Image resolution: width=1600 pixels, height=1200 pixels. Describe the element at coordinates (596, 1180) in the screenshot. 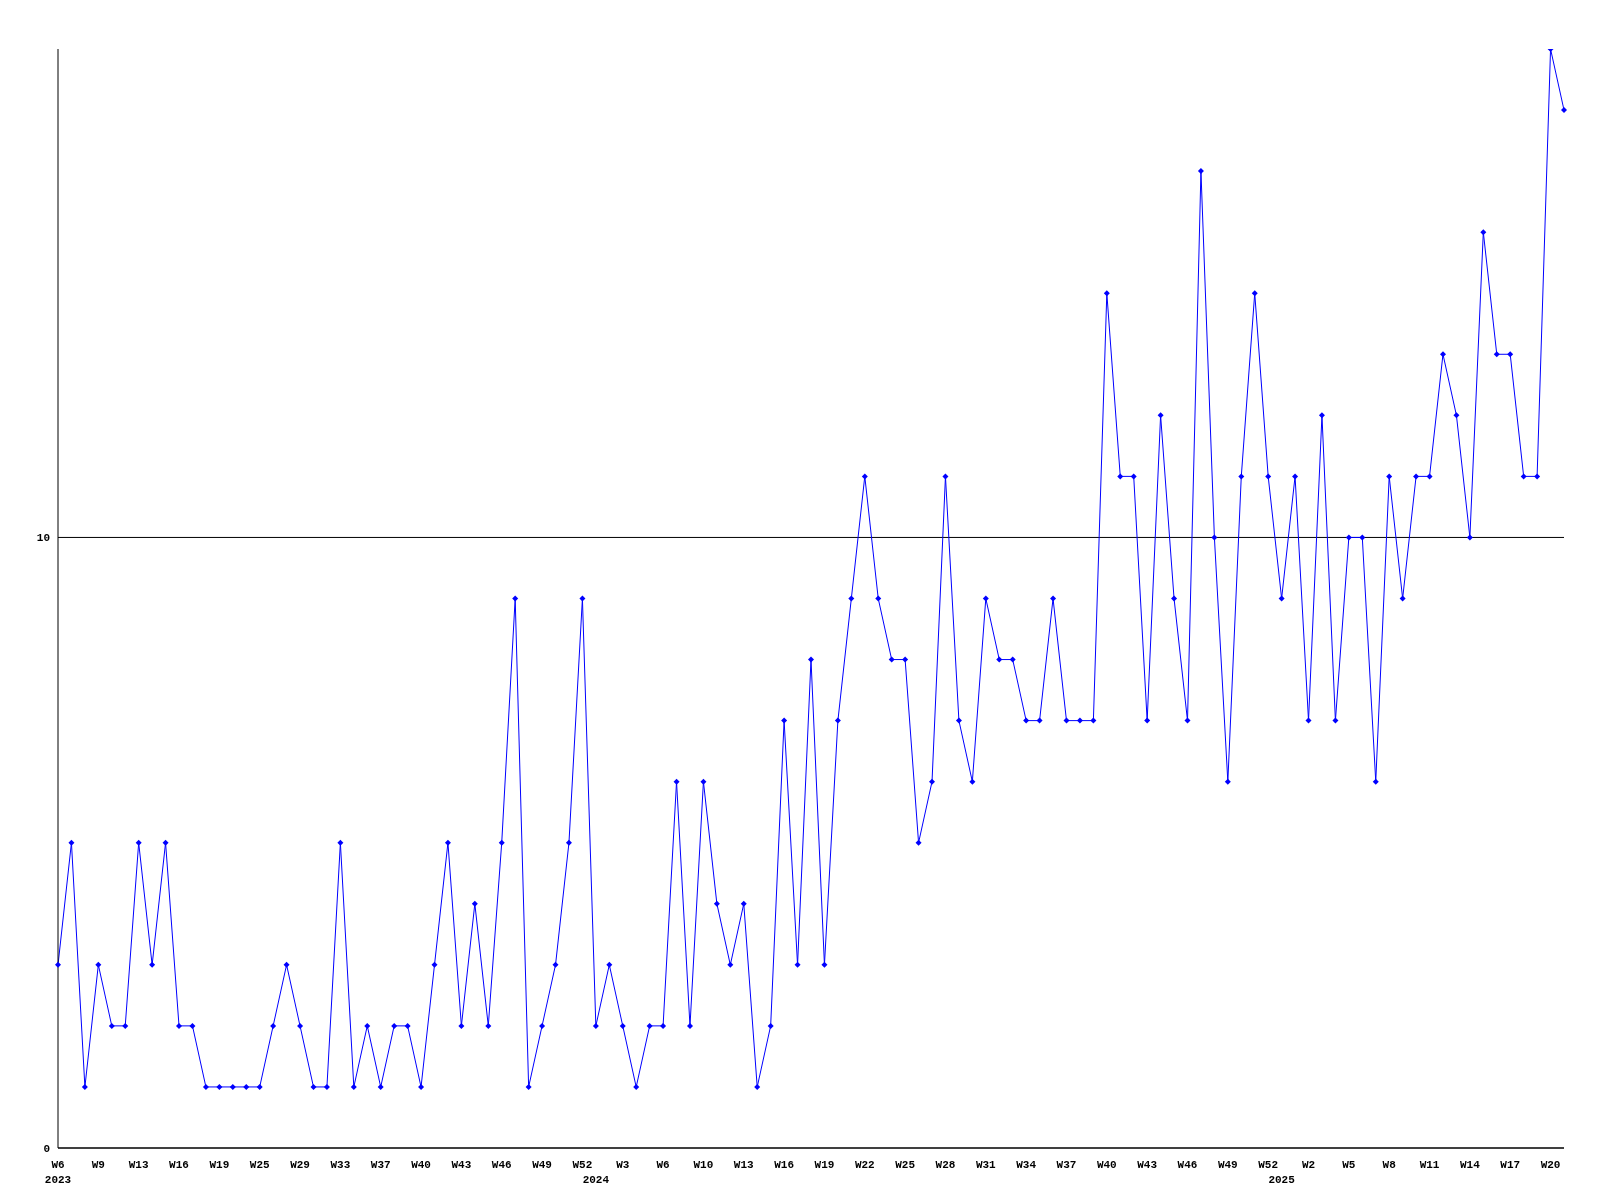

I see `x-tick-label: 2024` at that location.